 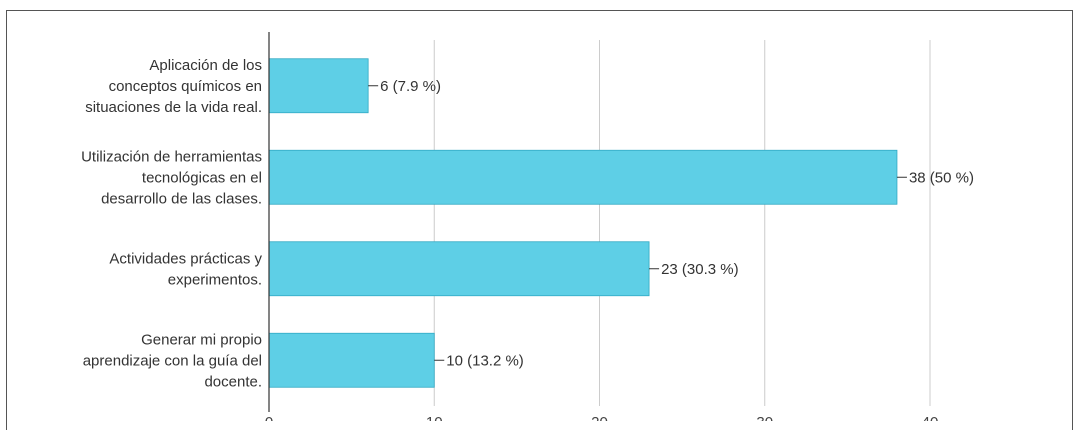 What do you see at coordinates (215, 279) in the screenshot?
I see `category-label: experimentos.` at bounding box center [215, 279].